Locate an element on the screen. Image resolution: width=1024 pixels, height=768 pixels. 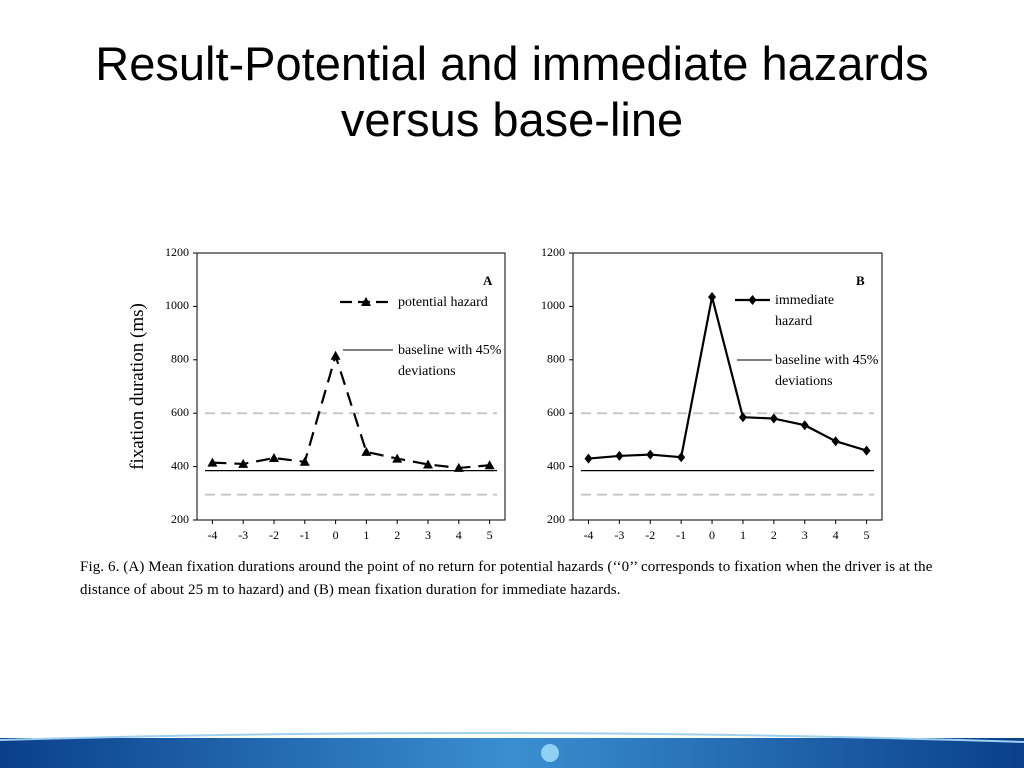
legend-label-box: immediate hazard is located at coordinates (805, 311).